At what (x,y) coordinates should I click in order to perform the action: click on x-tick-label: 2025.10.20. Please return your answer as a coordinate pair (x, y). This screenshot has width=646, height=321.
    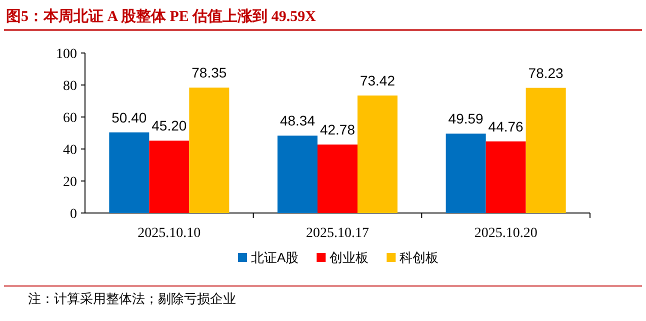
    Looking at the image, I should click on (506, 233).